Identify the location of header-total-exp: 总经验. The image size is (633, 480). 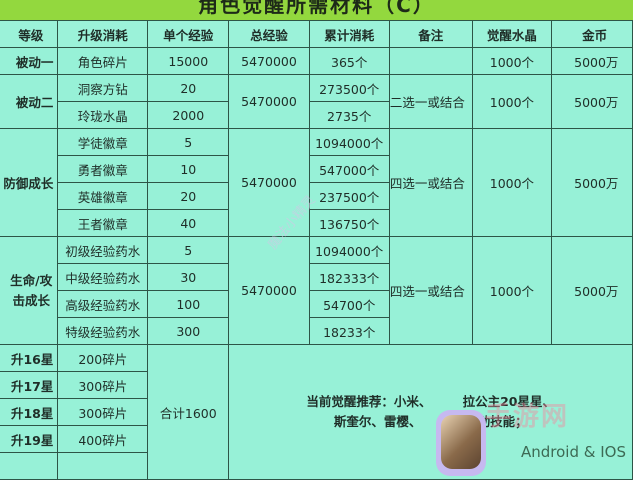
(269, 34).